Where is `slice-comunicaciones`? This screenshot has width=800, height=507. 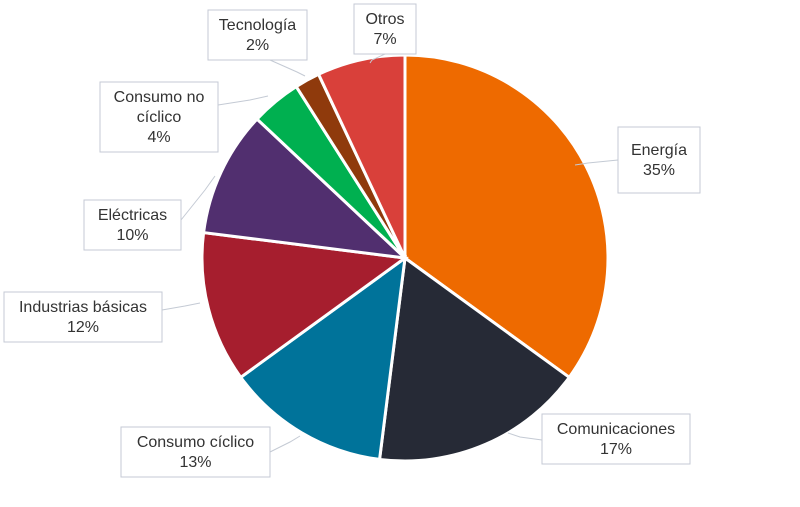
slice-comunicaciones is located at coordinates (474, 359).